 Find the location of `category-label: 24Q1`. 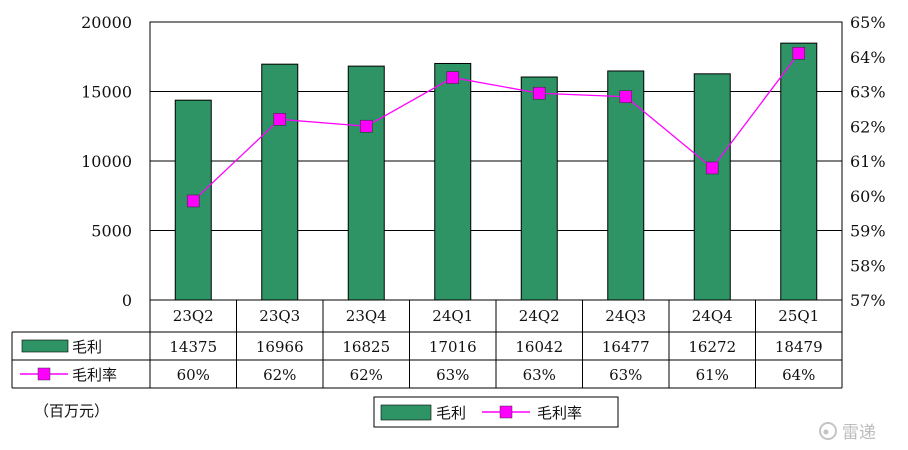

category-label: 24Q1 is located at coordinates (452, 316).